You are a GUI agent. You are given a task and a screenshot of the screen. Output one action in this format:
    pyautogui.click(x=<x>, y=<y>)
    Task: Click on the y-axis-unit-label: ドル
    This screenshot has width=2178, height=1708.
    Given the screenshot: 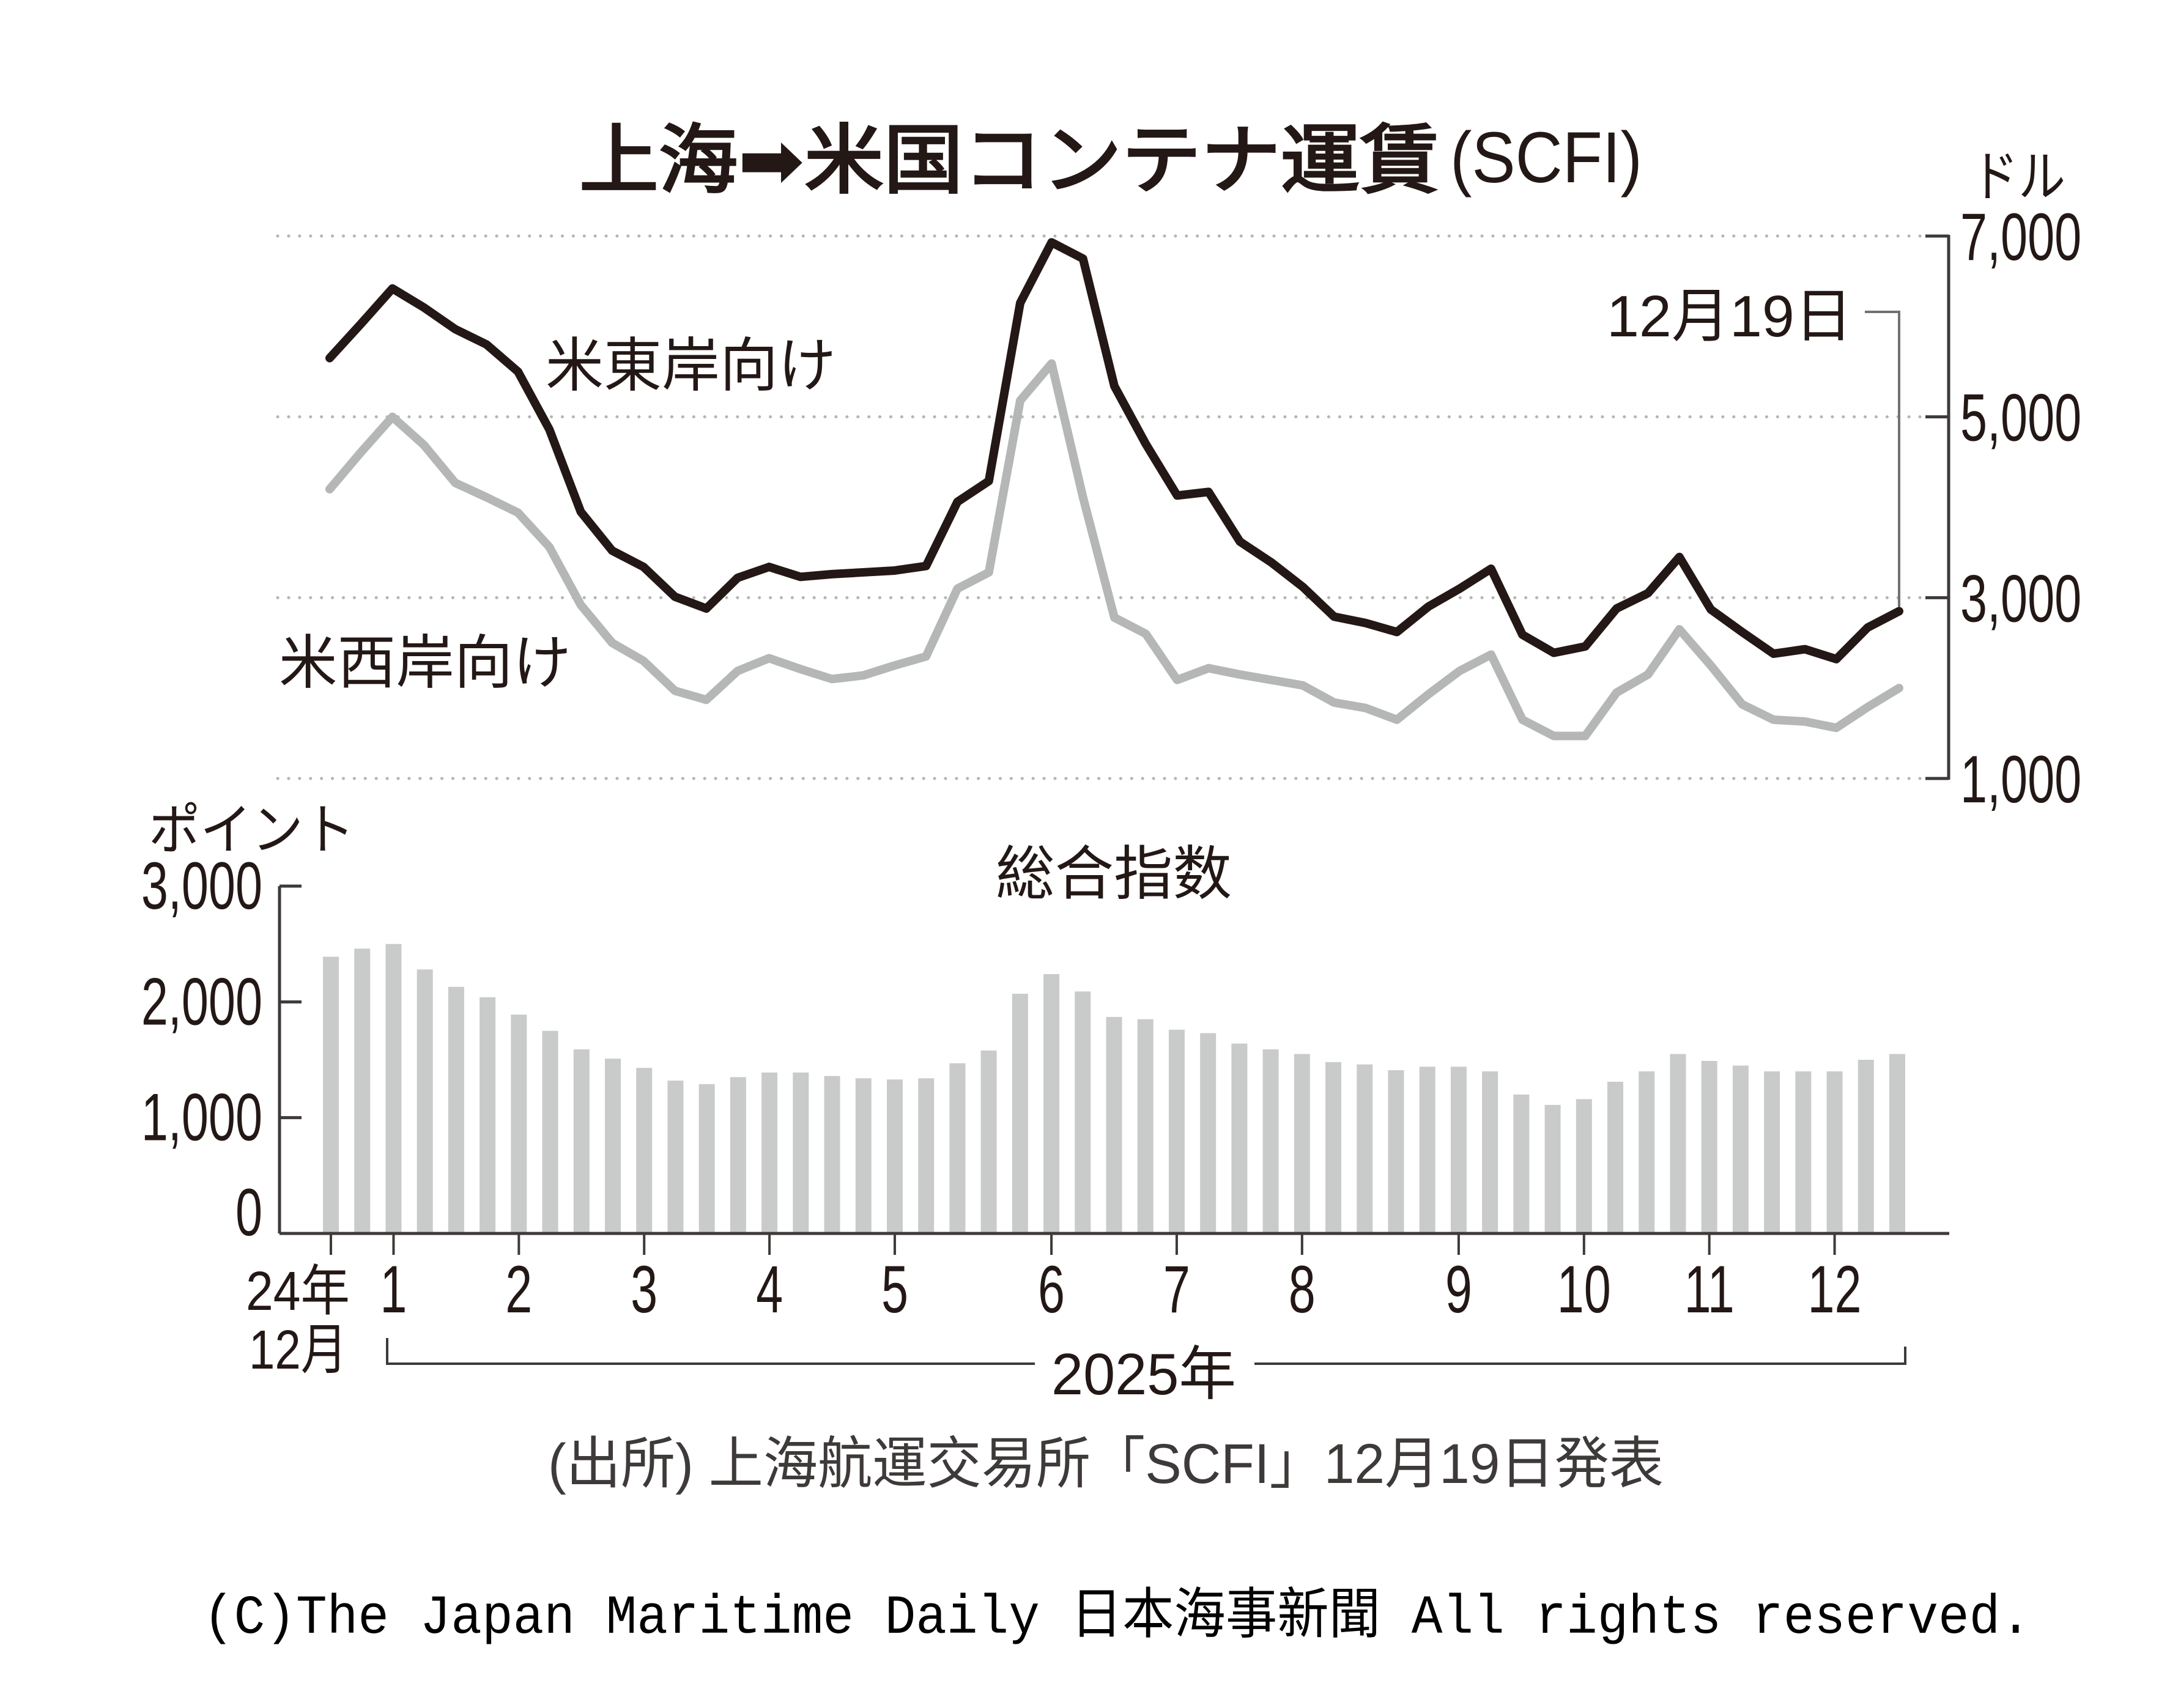 What is the action you would take?
    pyautogui.click(x=2018, y=178)
    